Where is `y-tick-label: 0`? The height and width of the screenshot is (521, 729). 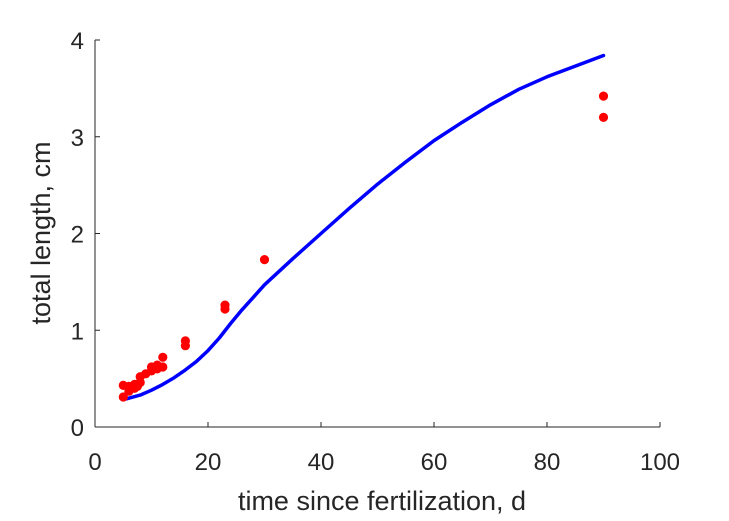
y-tick-label: 0 is located at coordinates (77, 428).